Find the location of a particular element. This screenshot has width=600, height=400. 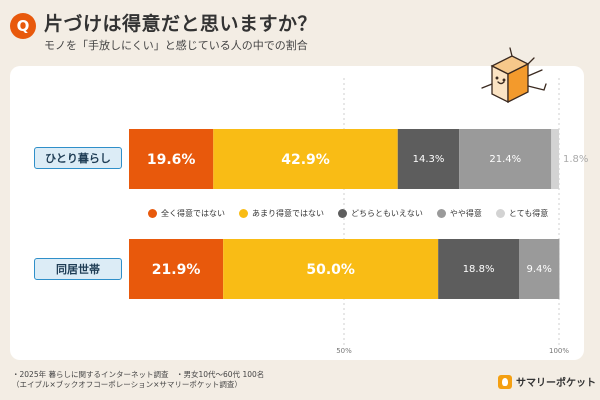

data-label: 19.6% is located at coordinates (171, 160).